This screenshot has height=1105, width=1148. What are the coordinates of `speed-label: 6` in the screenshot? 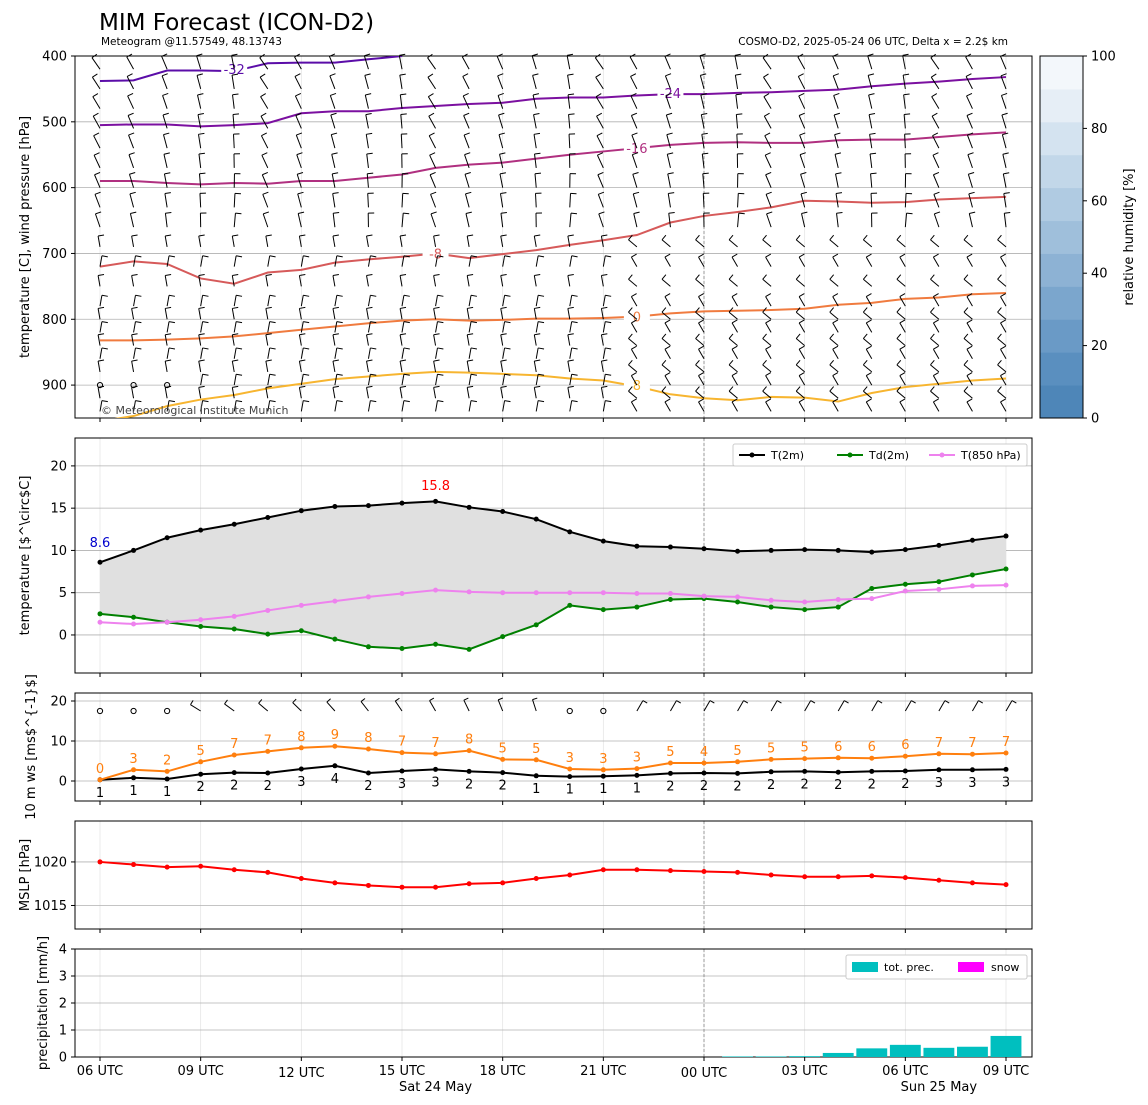 It's located at (838, 747).